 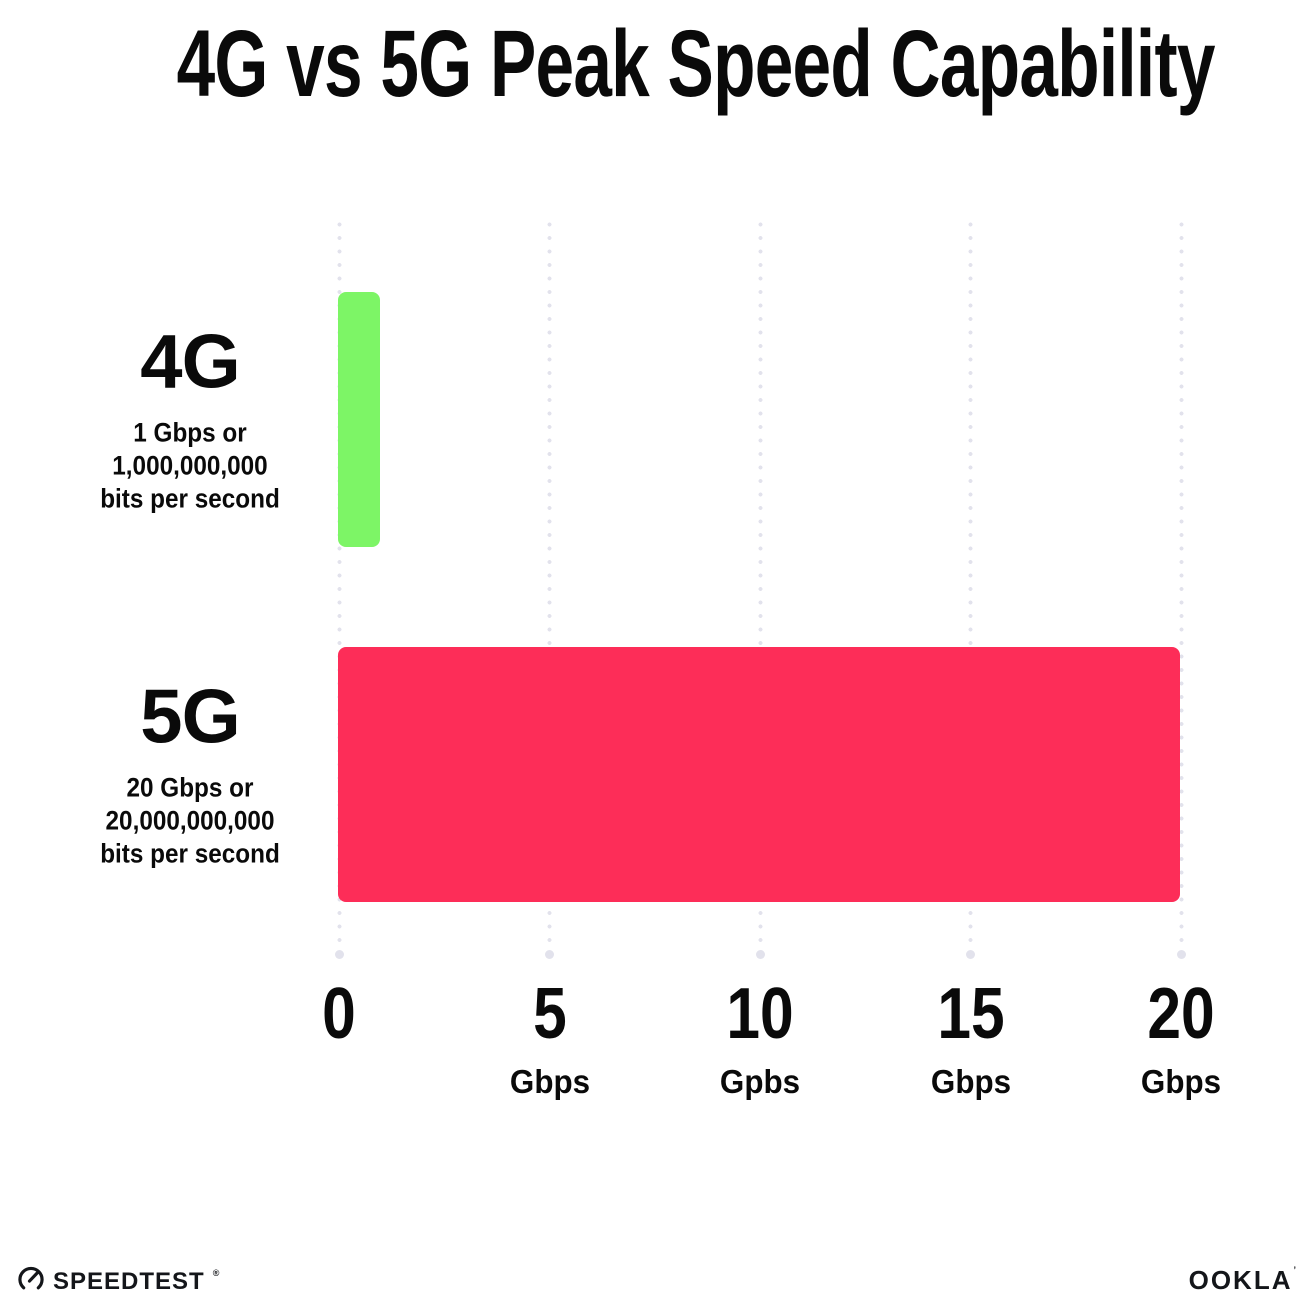 What do you see at coordinates (696, 64) in the screenshot?
I see `chart-title: 4G vs 5G Peak Speed Capability` at bounding box center [696, 64].